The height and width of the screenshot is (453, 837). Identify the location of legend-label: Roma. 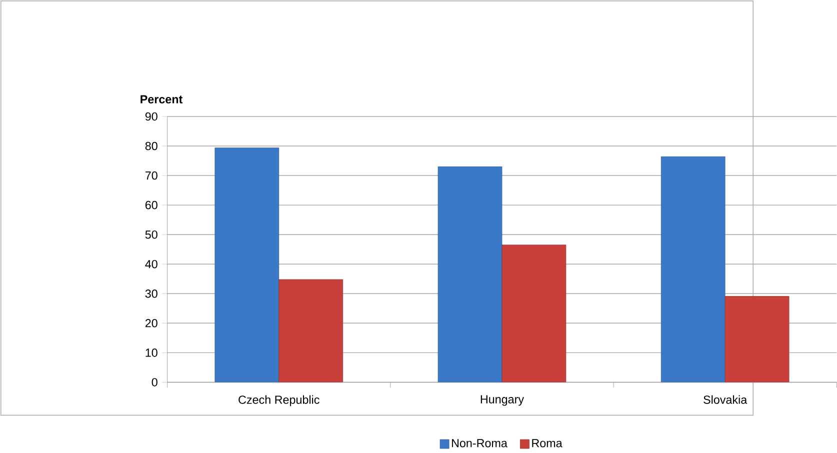
(547, 443).